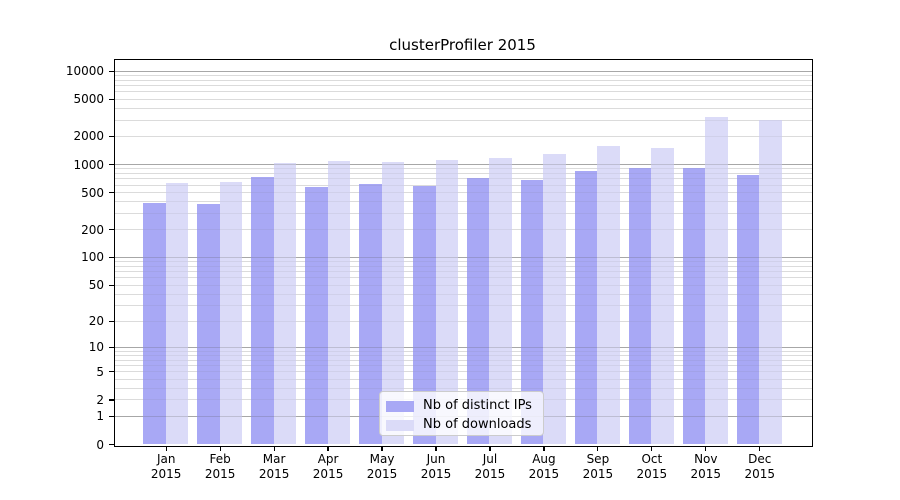  What do you see at coordinates (96, 347) in the screenshot?
I see `y-tick-label: 10` at bounding box center [96, 347].